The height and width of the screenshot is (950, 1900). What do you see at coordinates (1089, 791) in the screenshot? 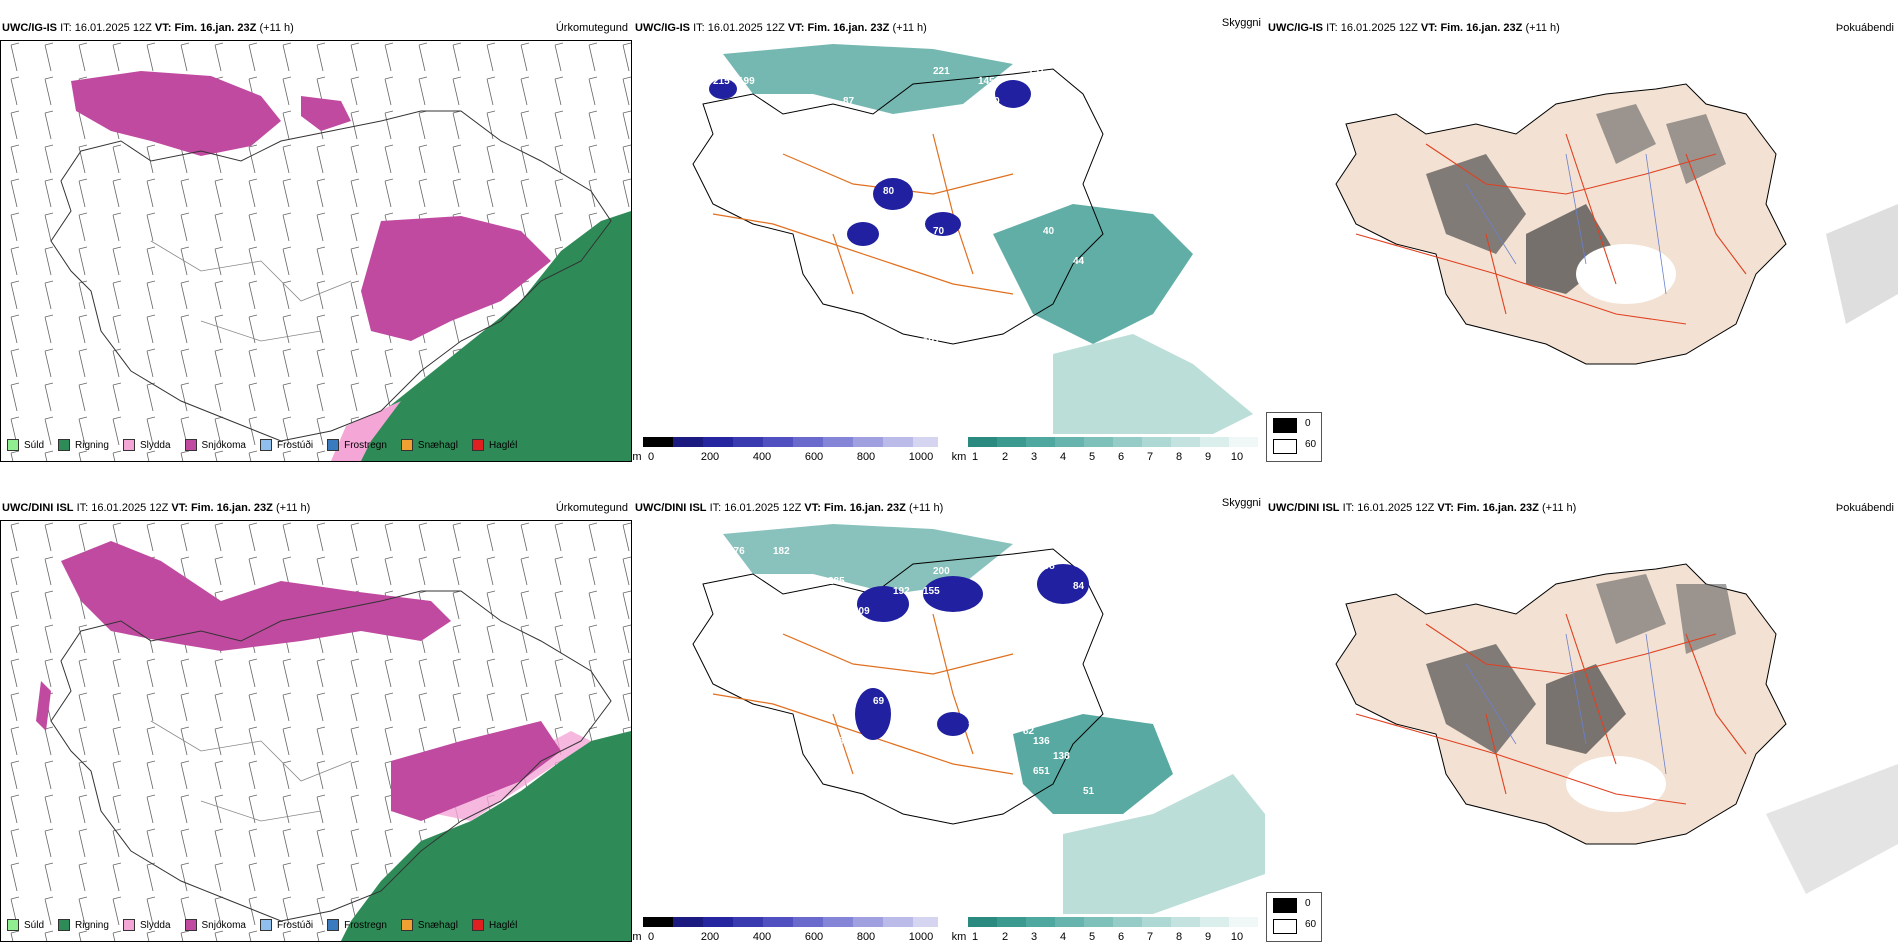
I see `visibility-value-label: 51` at bounding box center [1089, 791].